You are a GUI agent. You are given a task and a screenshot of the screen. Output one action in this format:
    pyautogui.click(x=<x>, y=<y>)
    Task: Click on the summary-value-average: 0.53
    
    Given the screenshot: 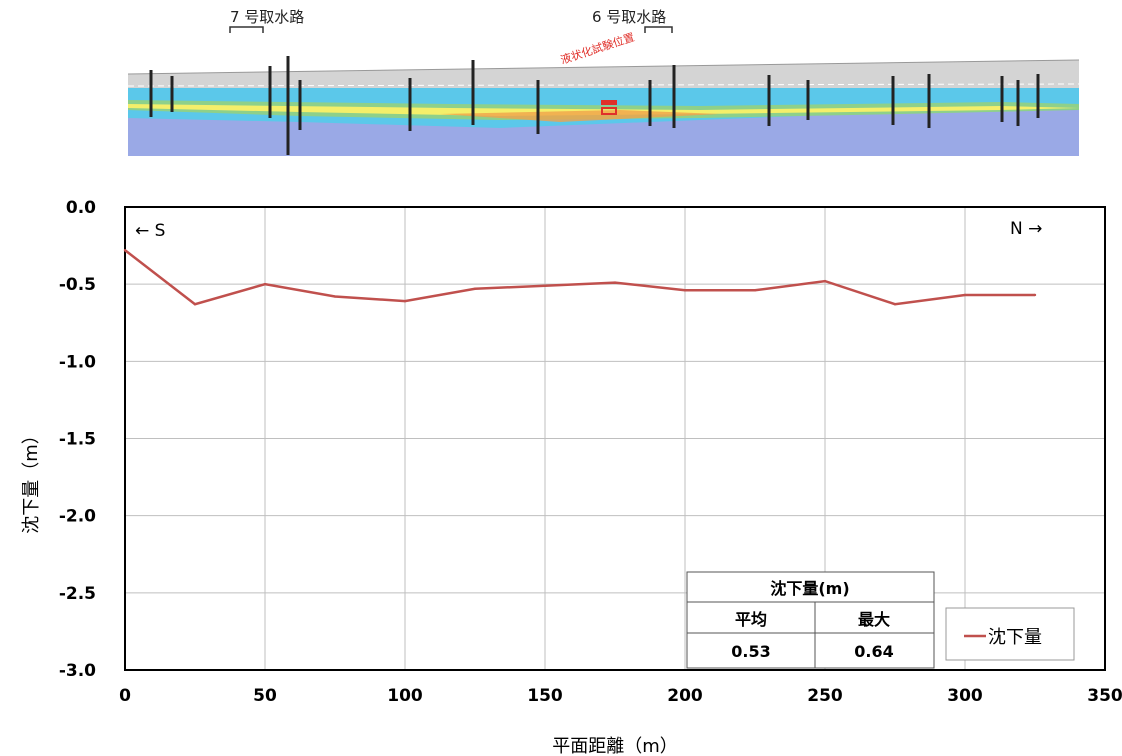 What is the action you would take?
    pyautogui.click(x=750, y=651)
    